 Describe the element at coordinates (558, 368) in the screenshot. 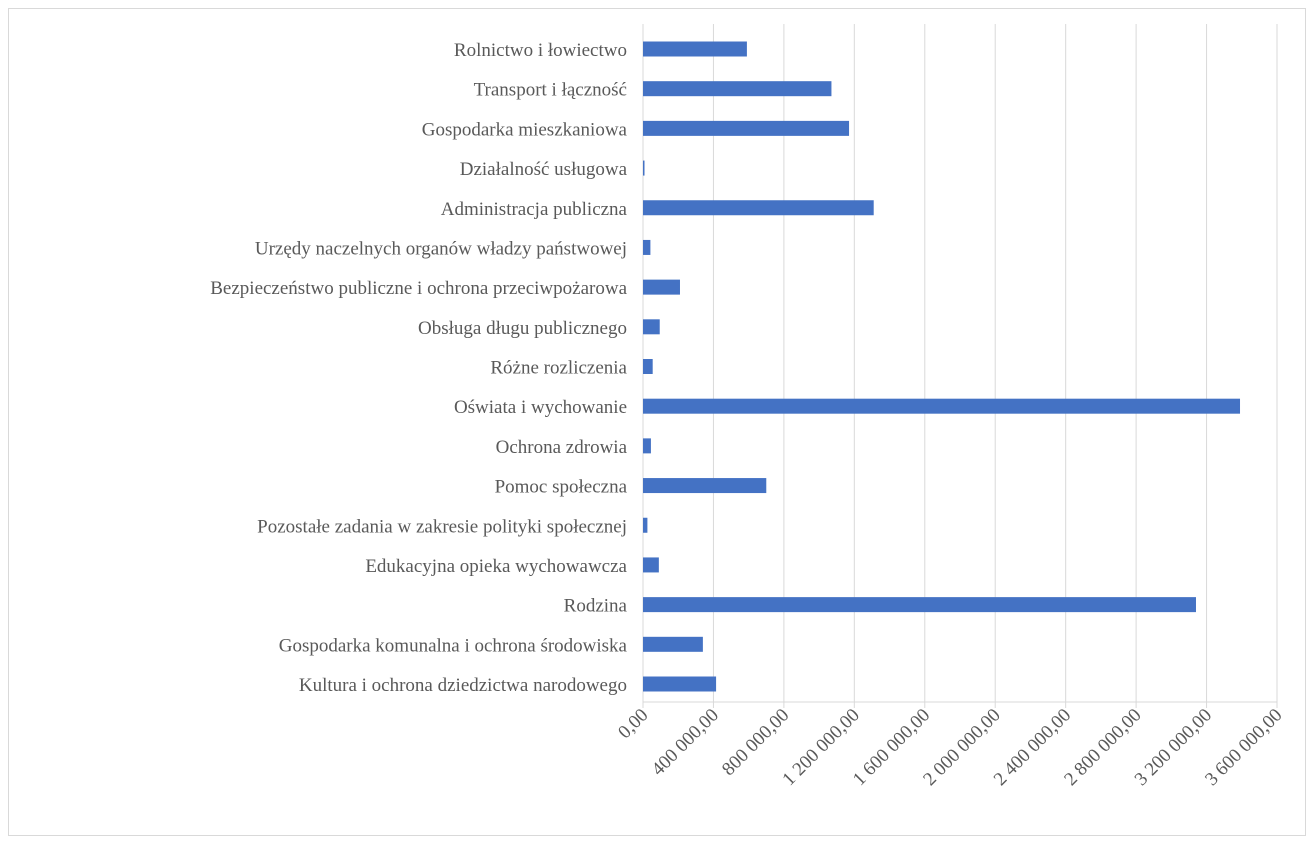

I see `category-label: Różne rozliczenia` at that location.